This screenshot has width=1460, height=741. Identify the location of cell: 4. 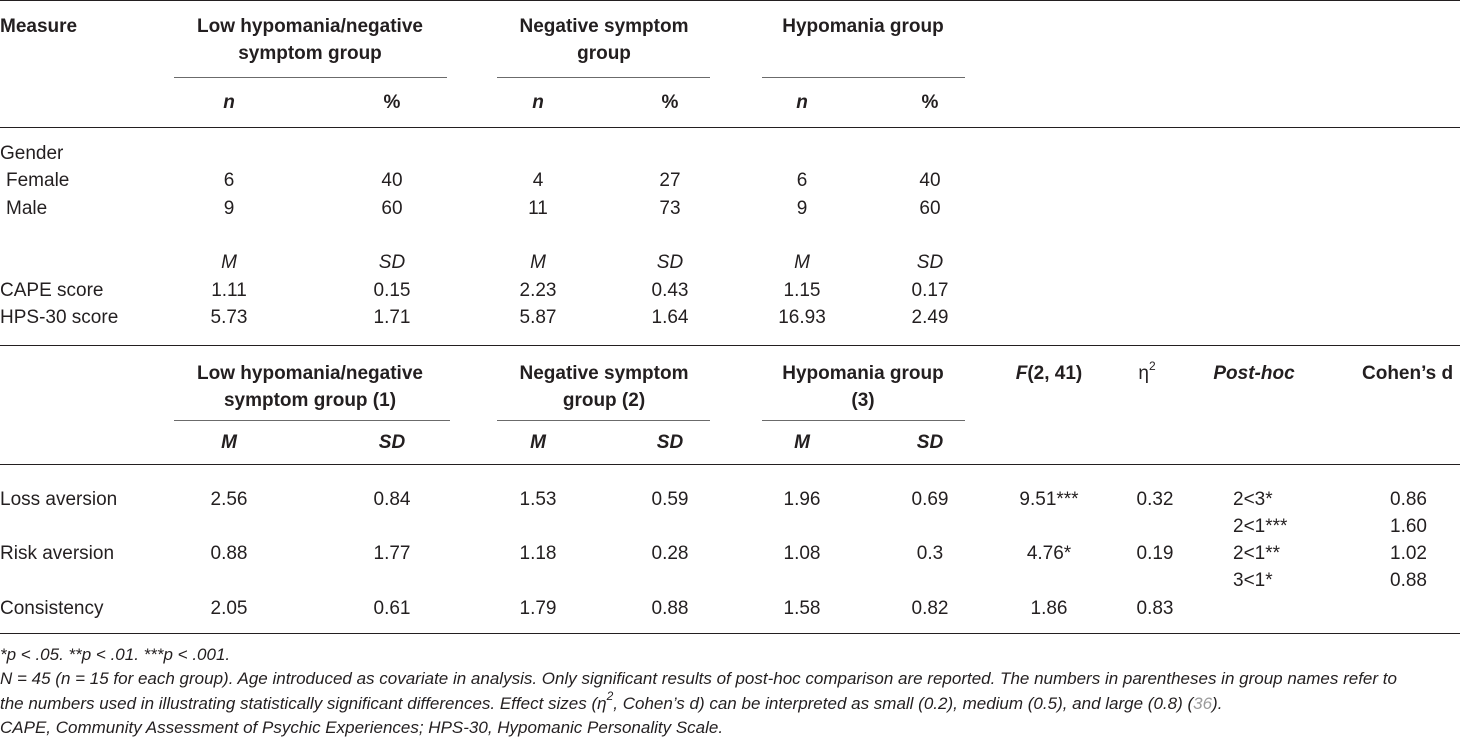
(538, 180).